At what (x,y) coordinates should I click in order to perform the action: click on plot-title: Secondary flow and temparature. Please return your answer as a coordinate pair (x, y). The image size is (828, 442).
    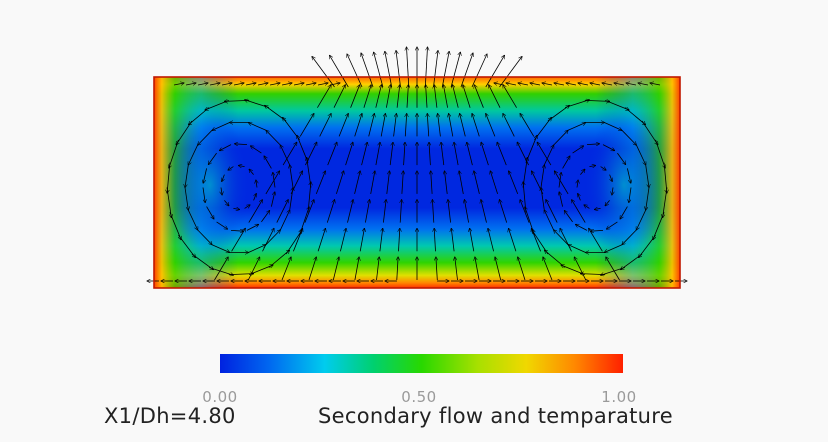
    Looking at the image, I should click on (495, 416).